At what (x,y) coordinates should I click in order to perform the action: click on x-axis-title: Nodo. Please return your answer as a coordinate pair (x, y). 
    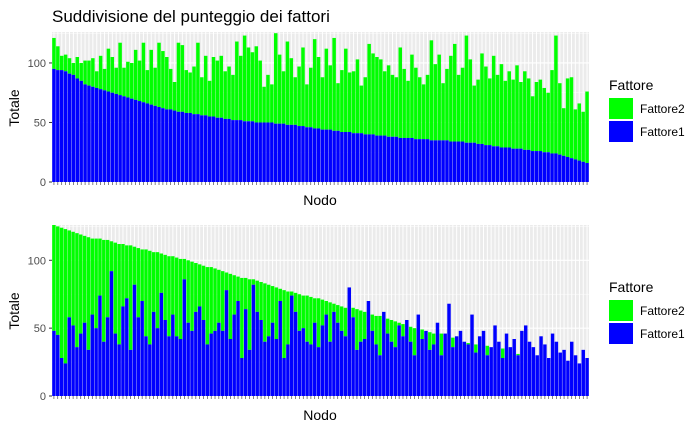
    Looking at the image, I should click on (320, 415).